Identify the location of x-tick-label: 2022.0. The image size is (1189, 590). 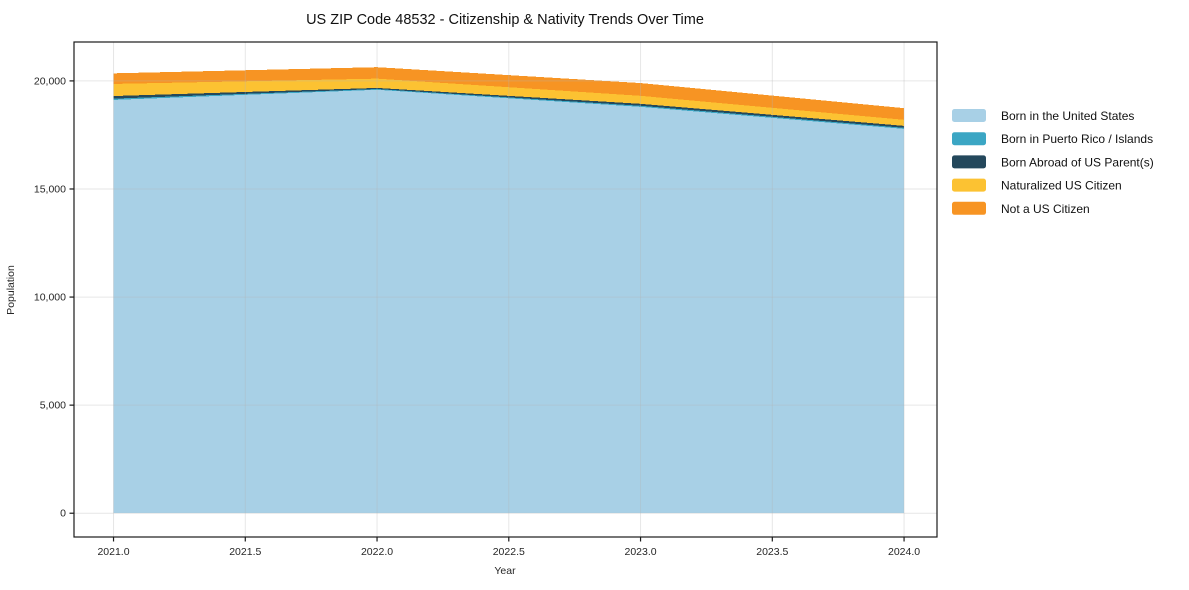
(377, 552).